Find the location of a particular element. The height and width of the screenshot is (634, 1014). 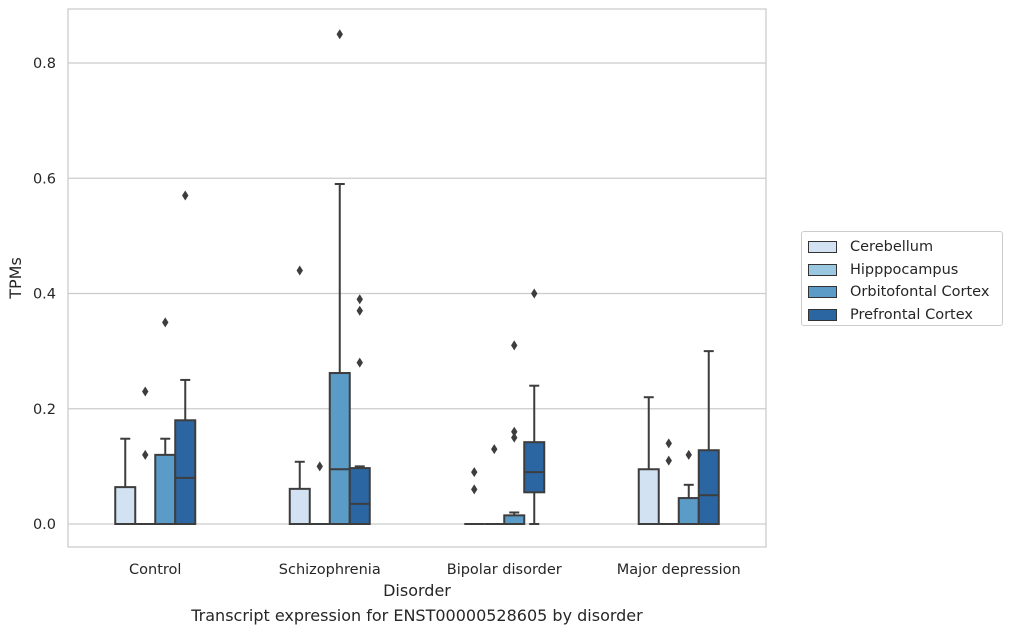

legend-item: Cerebellum is located at coordinates (905, 247).